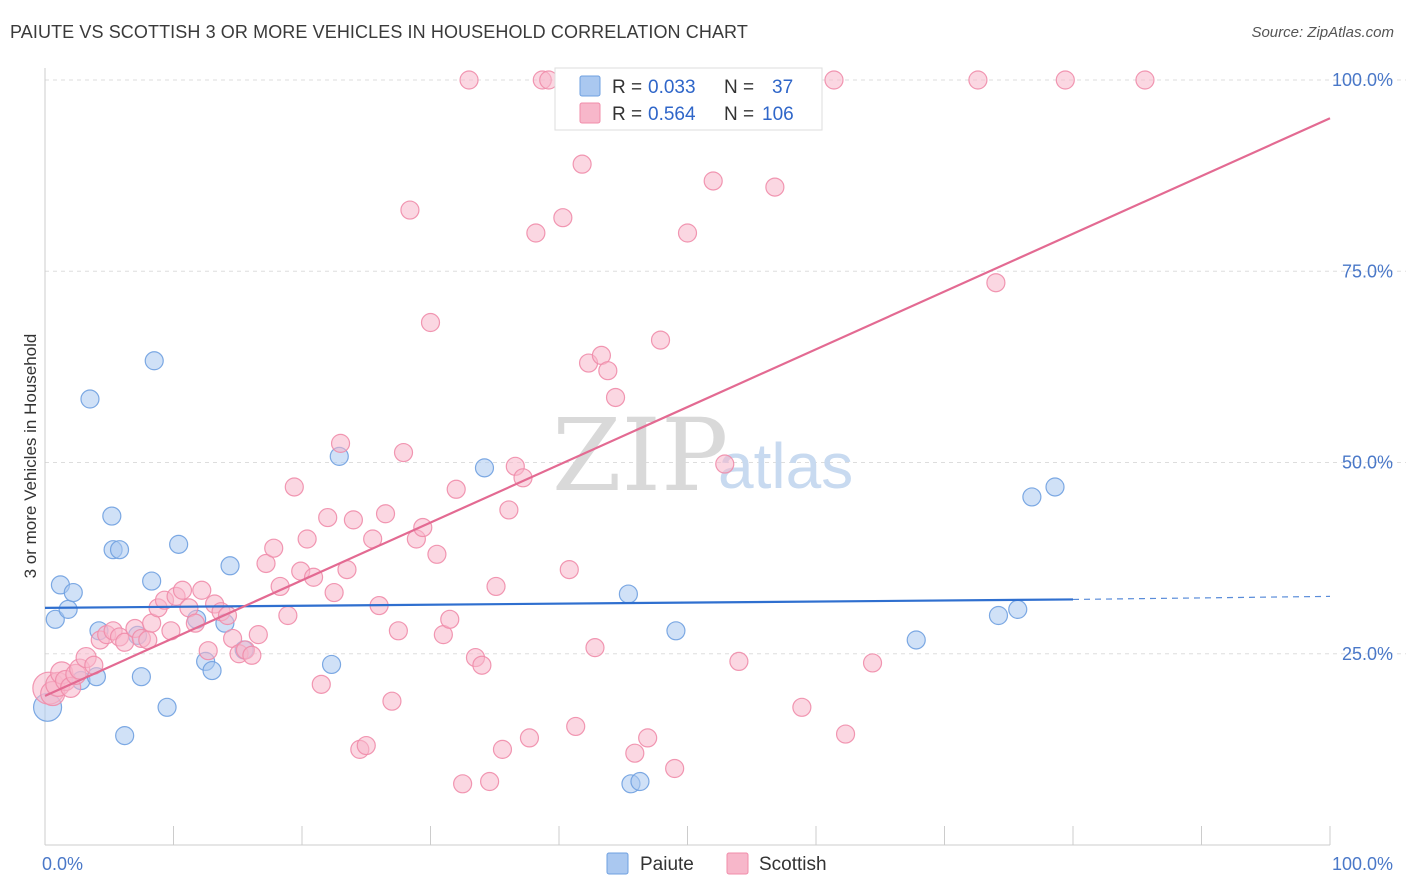 Image resolution: width=1406 pixels, height=892 pixels. I want to click on y-tick-label-75: 75.0%, so click(1367, 271).